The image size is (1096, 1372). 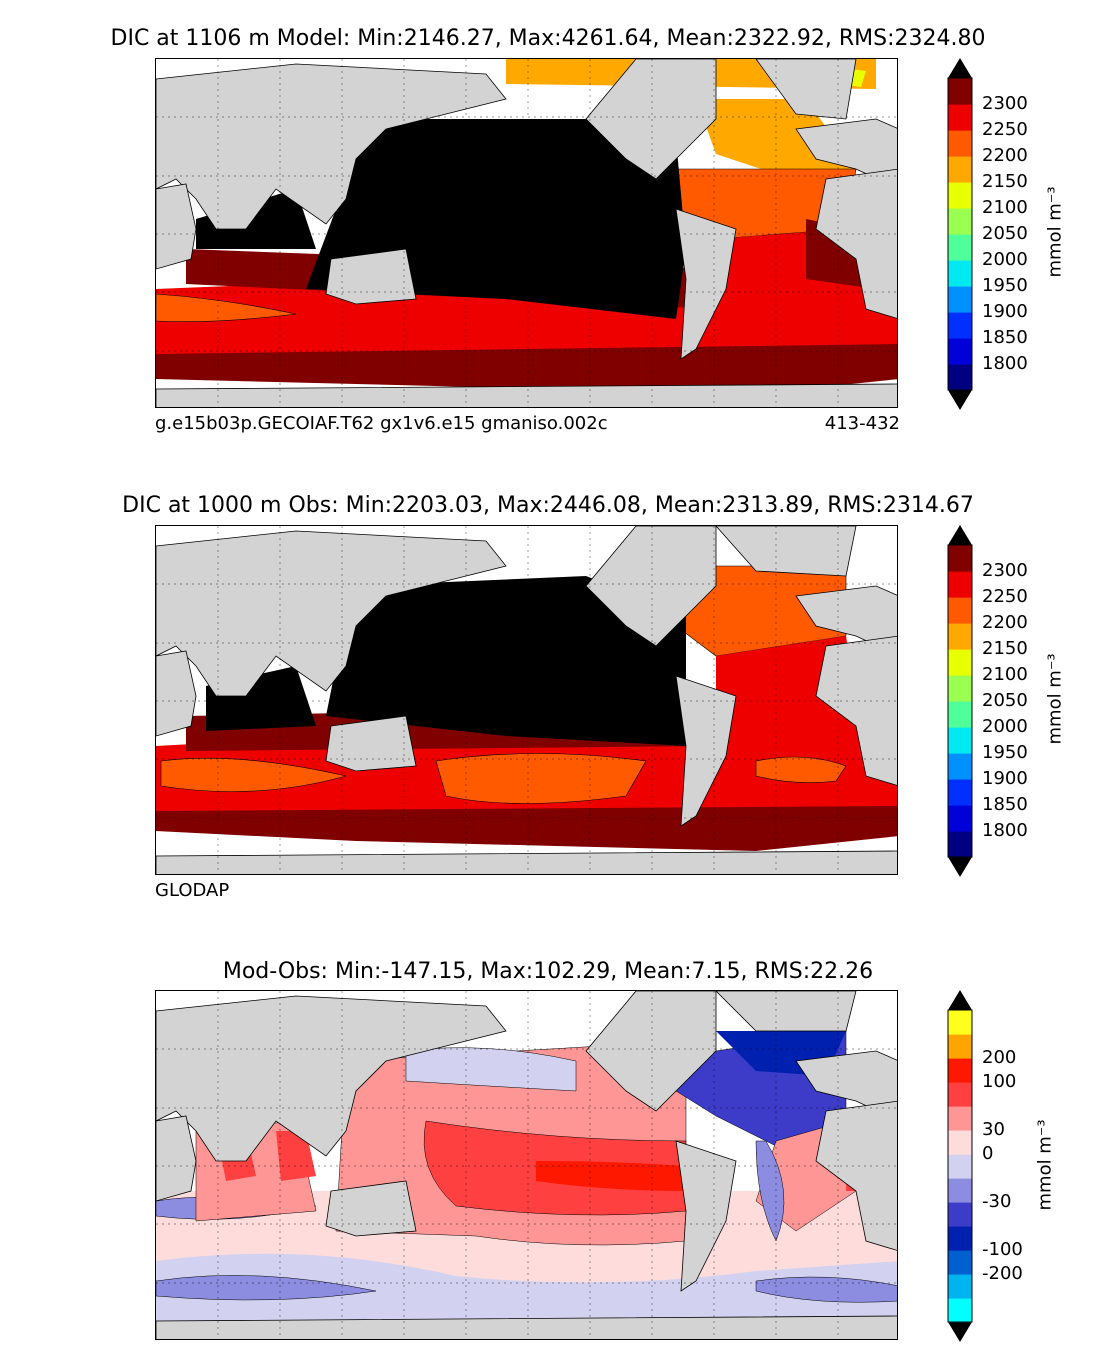 What do you see at coordinates (997, 1201) in the screenshot?
I see `colorbar-tick-label: -30` at bounding box center [997, 1201].